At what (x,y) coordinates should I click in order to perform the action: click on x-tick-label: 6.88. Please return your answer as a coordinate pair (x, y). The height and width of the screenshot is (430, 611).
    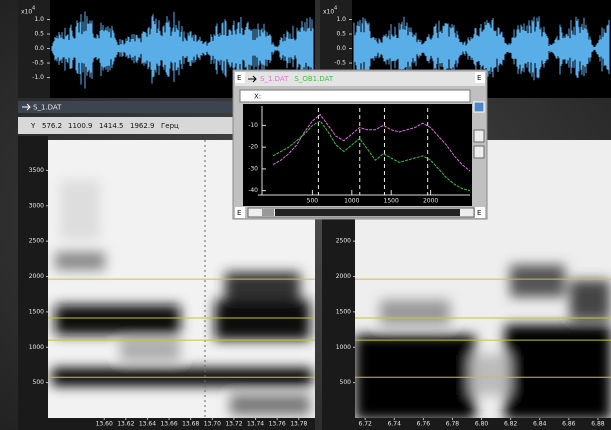
    Looking at the image, I should click on (598, 424).